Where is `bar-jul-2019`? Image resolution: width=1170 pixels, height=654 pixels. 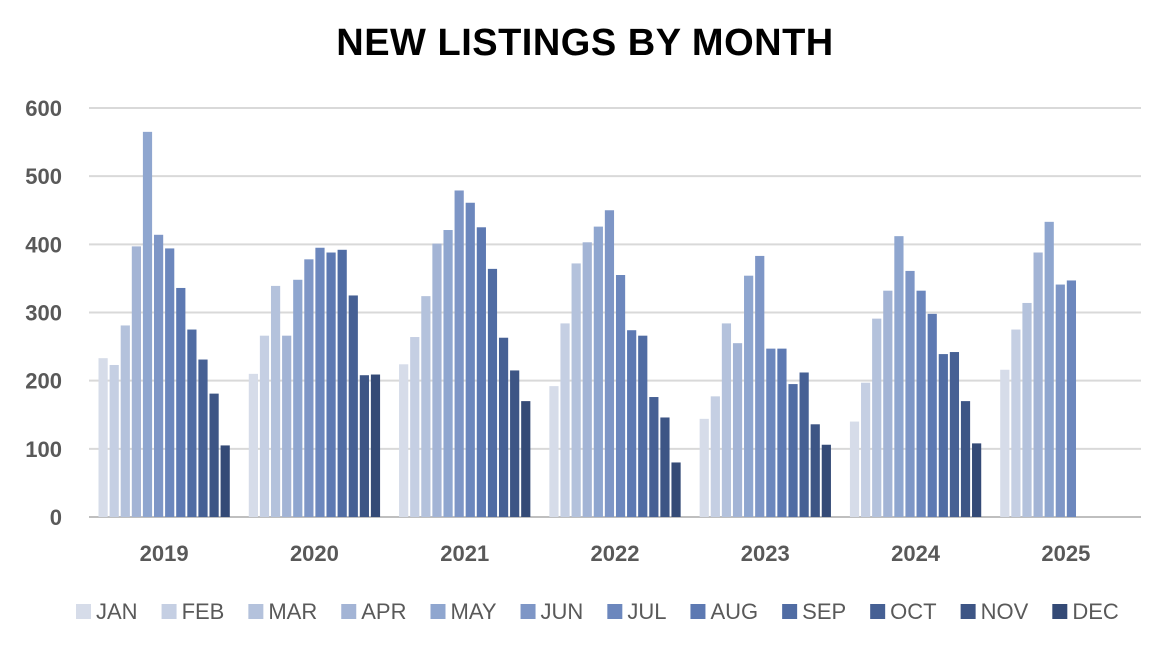
bar-jul-2019 is located at coordinates (170, 382).